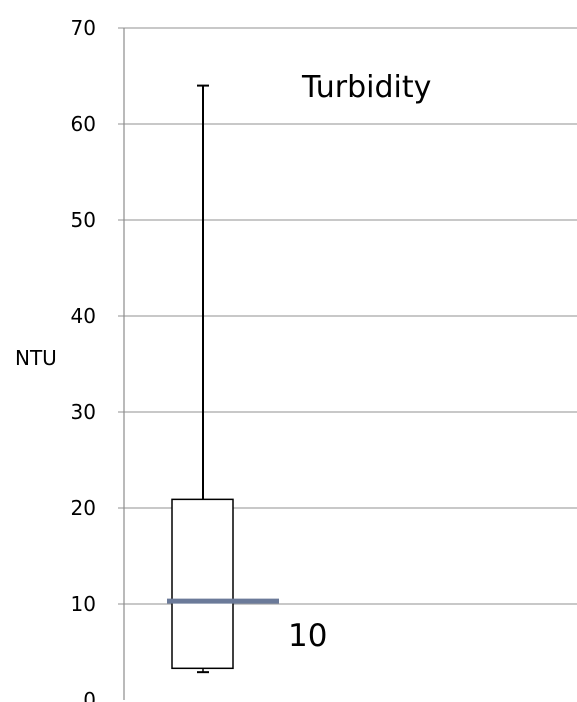 The width and height of the screenshot is (577, 702). Describe the element at coordinates (83, 28) in the screenshot. I see `y-tick-label-70: 70` at that location.